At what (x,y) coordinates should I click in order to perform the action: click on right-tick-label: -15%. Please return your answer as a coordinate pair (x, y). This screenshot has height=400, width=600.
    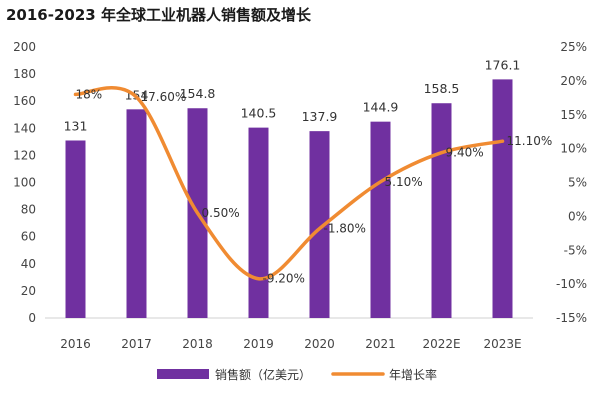
    Looking at the image, I should click on (571, 318).